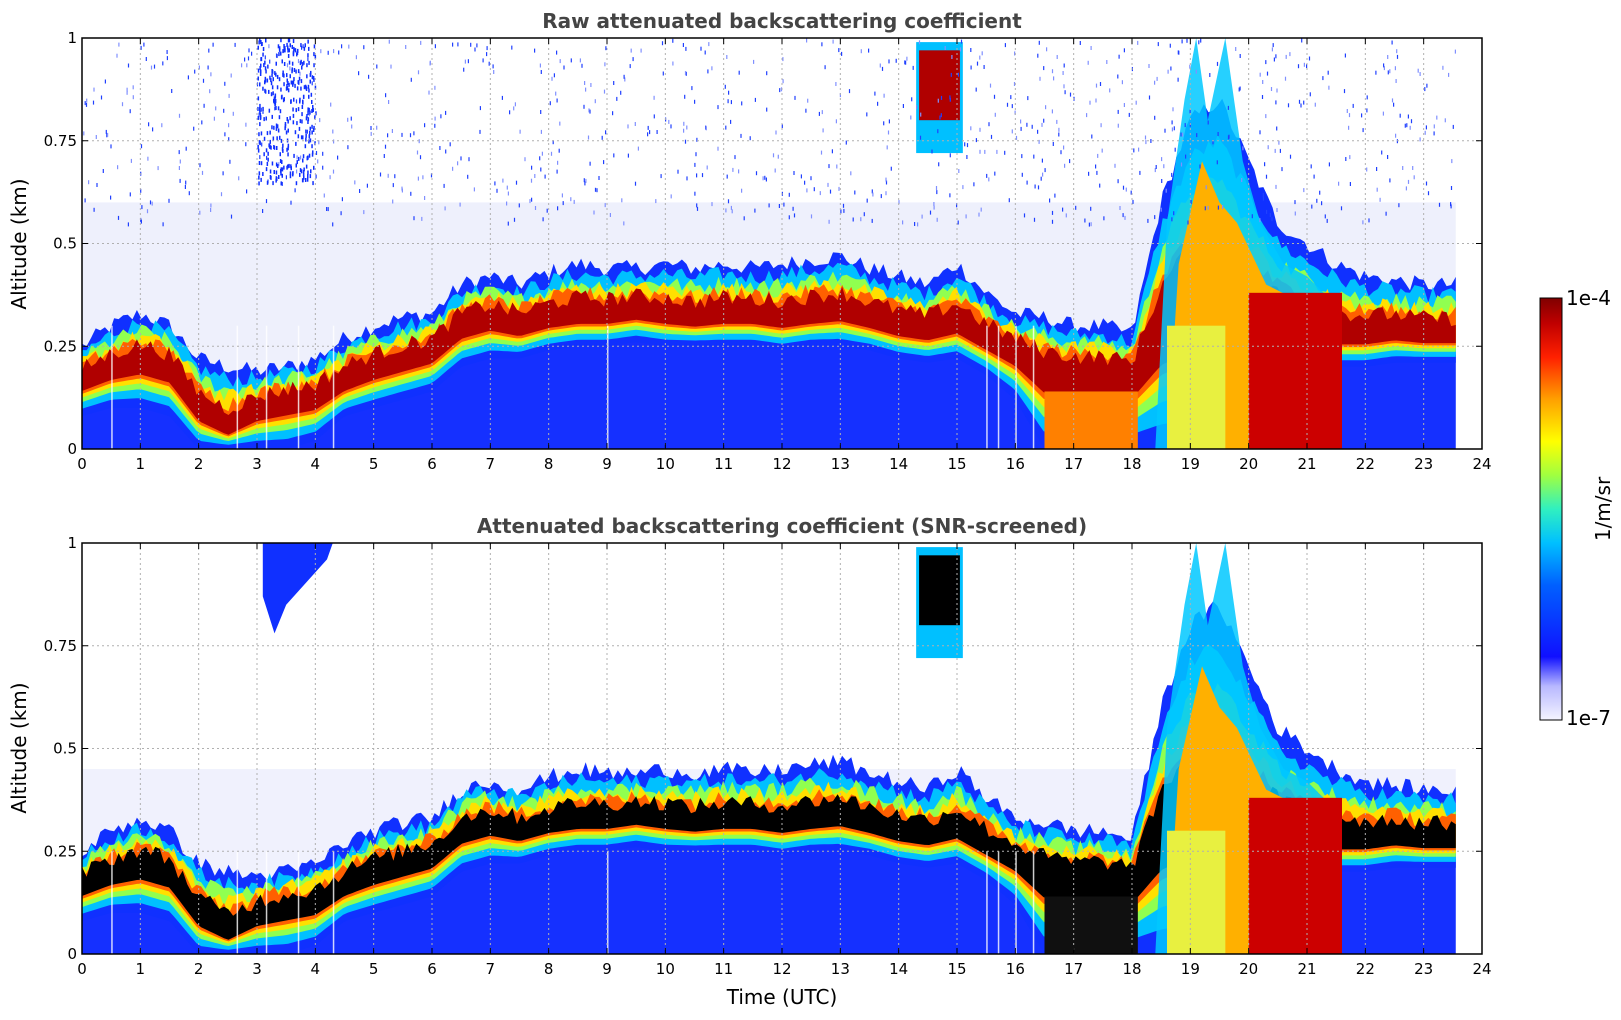 This screenshot has width=1621, height=1020. Describe the element at coordinates (665, 464) in the screenshot. I see `x-tick-label: 10` at that location.